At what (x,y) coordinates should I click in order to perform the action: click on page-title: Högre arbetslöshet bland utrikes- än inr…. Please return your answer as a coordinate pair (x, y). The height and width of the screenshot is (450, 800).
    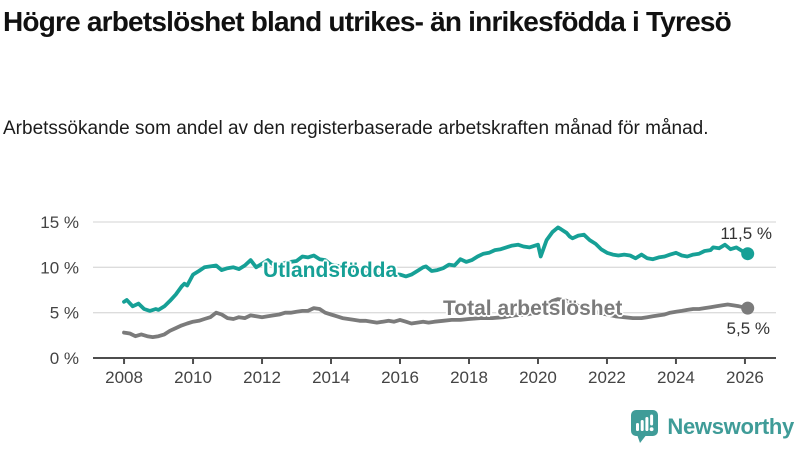
    Looking at the image, I should click on (367, 21).